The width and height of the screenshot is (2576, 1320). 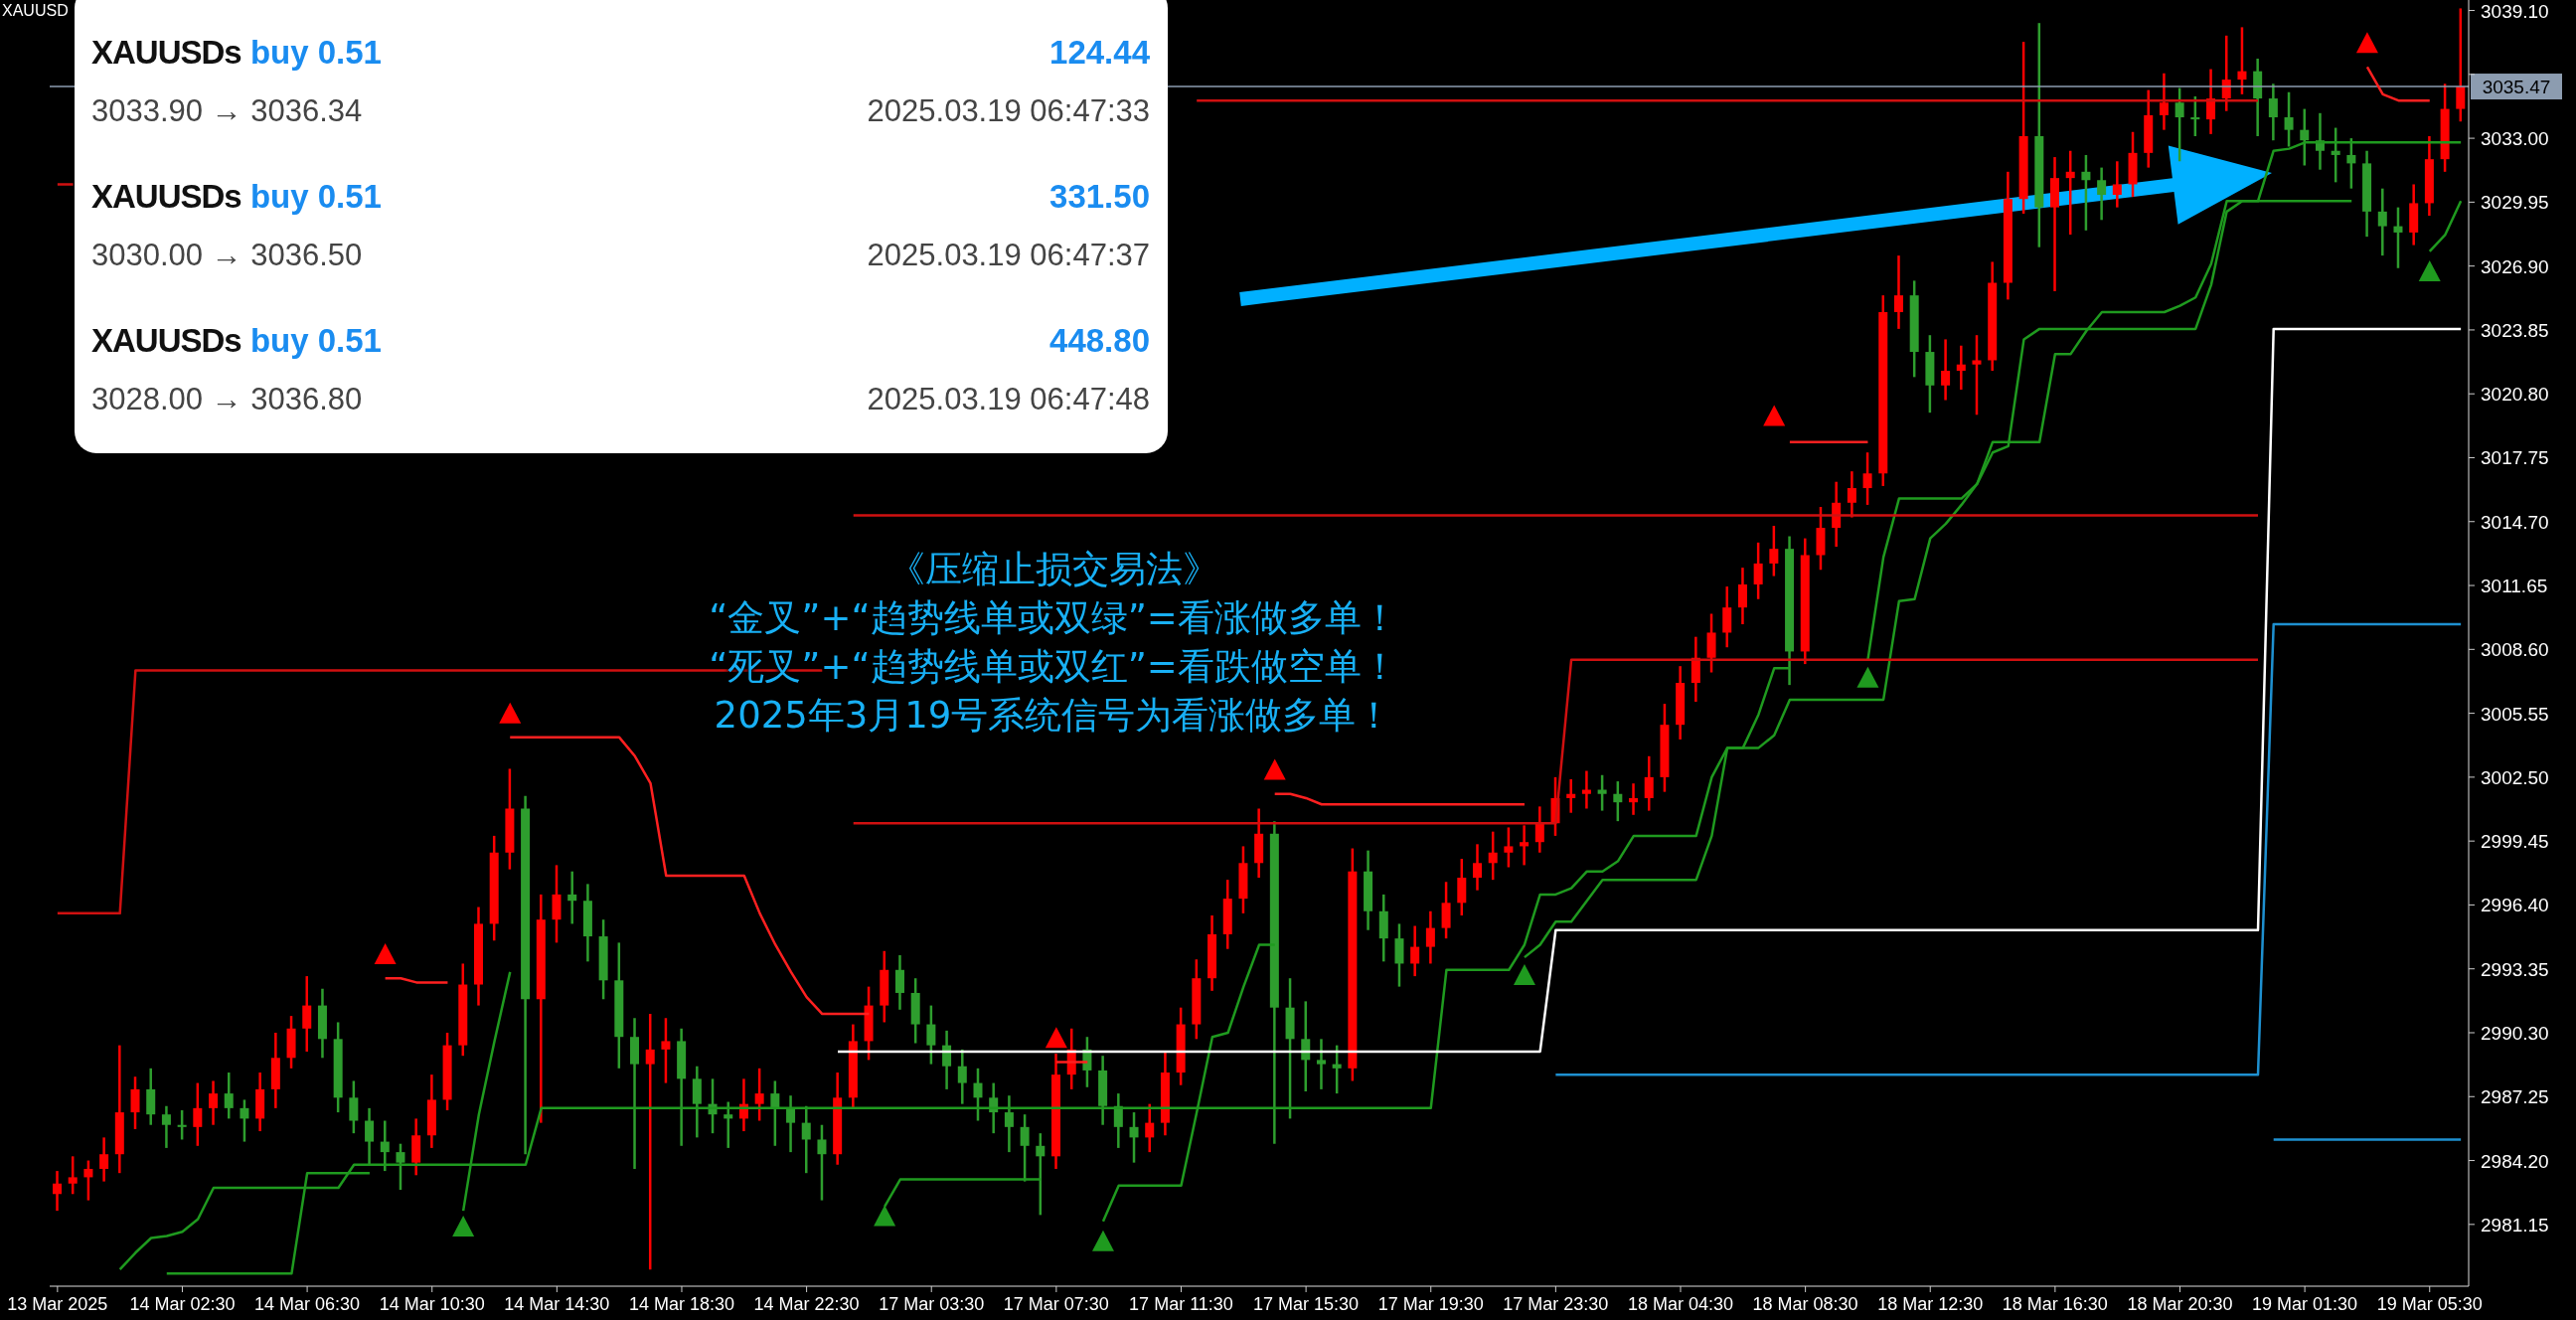 What do you see at coordinates (227, 256) in the screenshot?
I see `annotation: 3030.00 → 3036.50` at bounding box center [227, 256].